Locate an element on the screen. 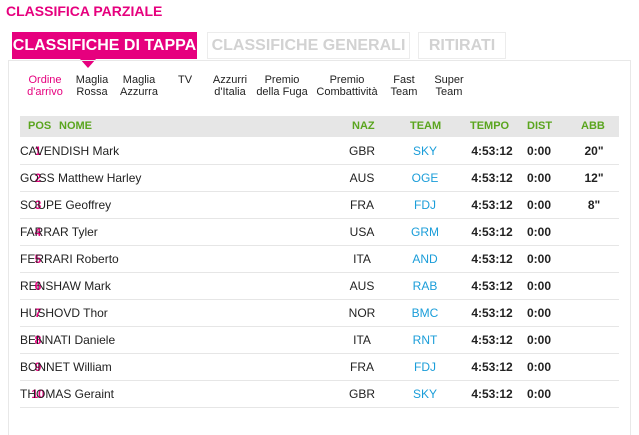  cell-team: GRM is located at coordinates (425, 232).